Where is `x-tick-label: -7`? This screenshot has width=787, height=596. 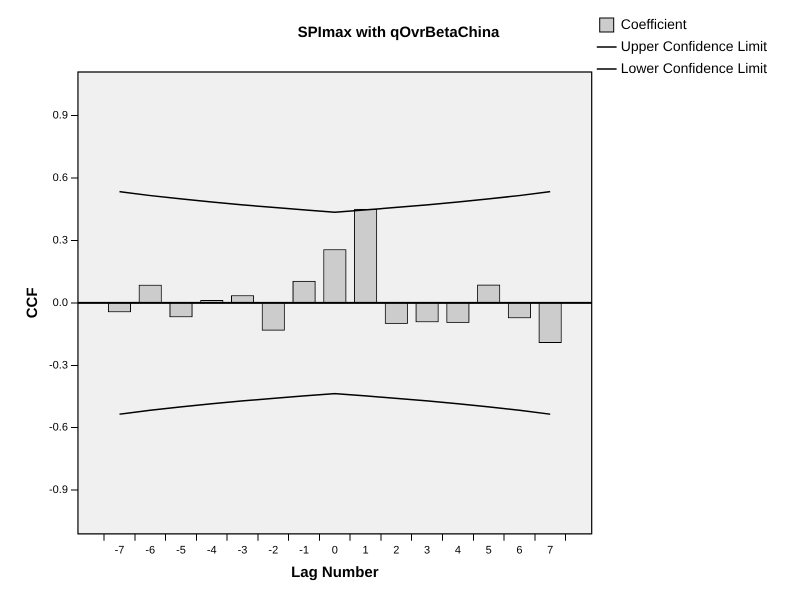
x-tick-label: -7 is located at coordinates (119, 550).